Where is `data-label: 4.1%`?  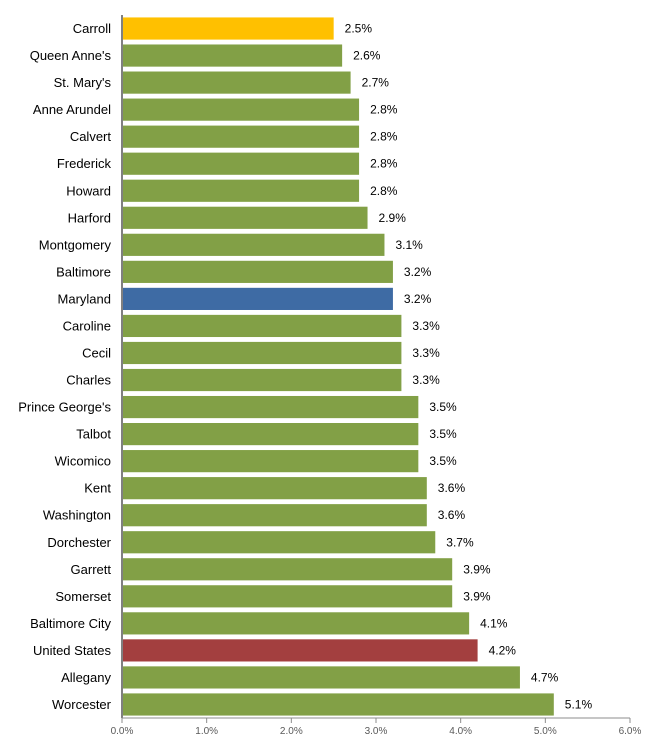 data-label: 4.1% is located at coordinates (494, 623).